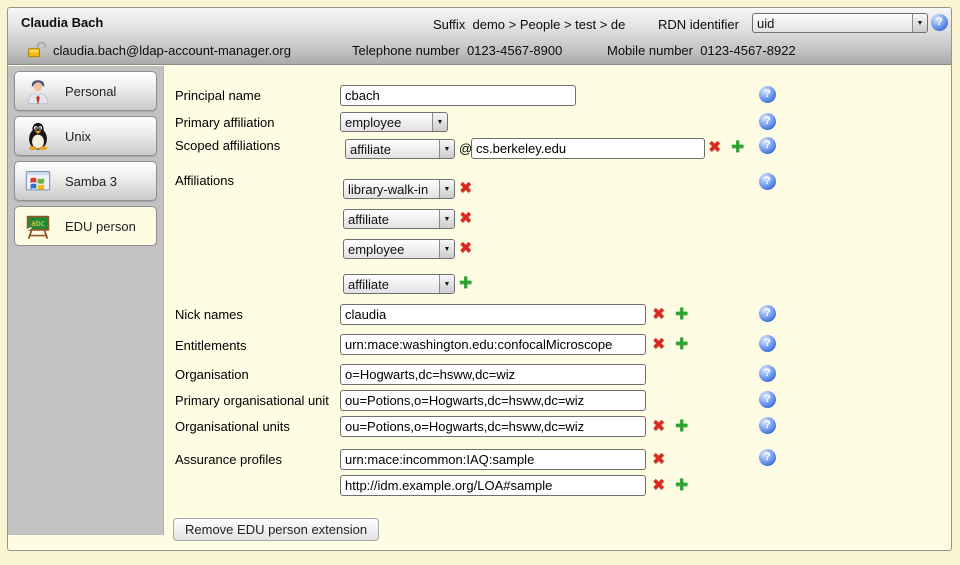 This screenshot has height=565, width=960. Describe the element at coordinates (38, 136) in the screenshot. I see `penguin-icon` at that location.